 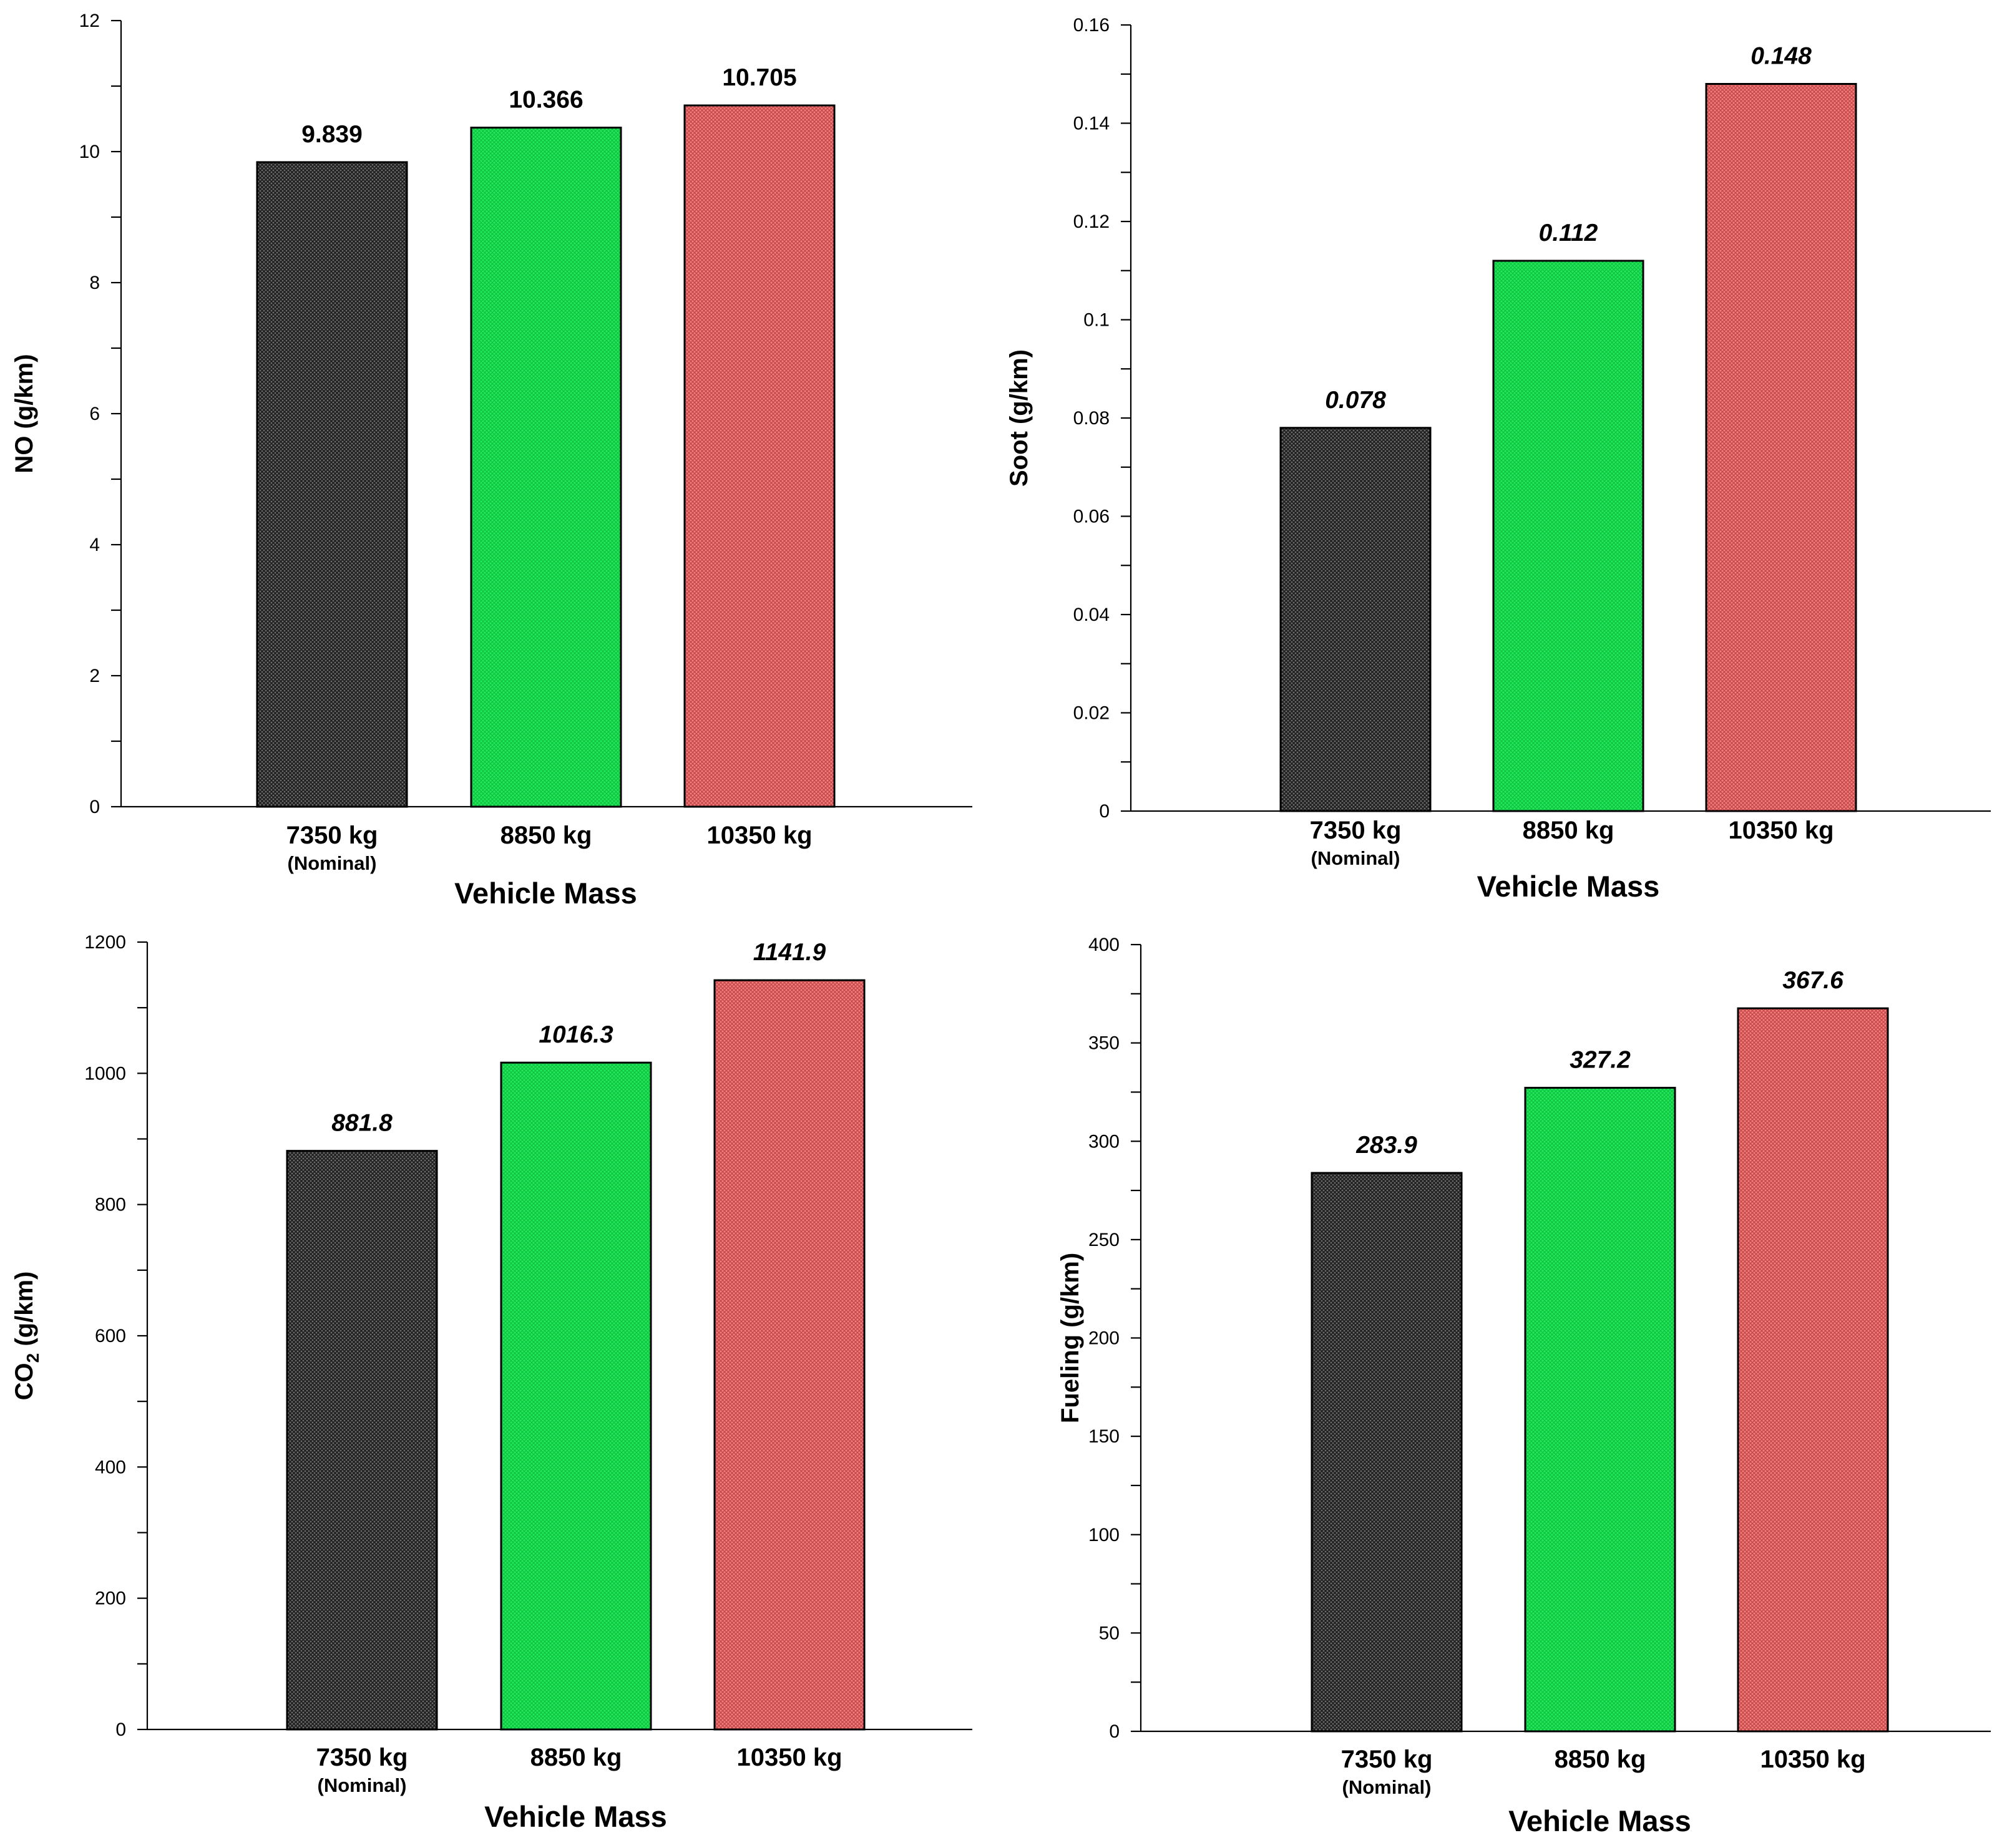 What do you see at coordinates (1096, 321) in the screenshot?
I see `y-tick-label: 0.1` at bounding box center [1096, 321].